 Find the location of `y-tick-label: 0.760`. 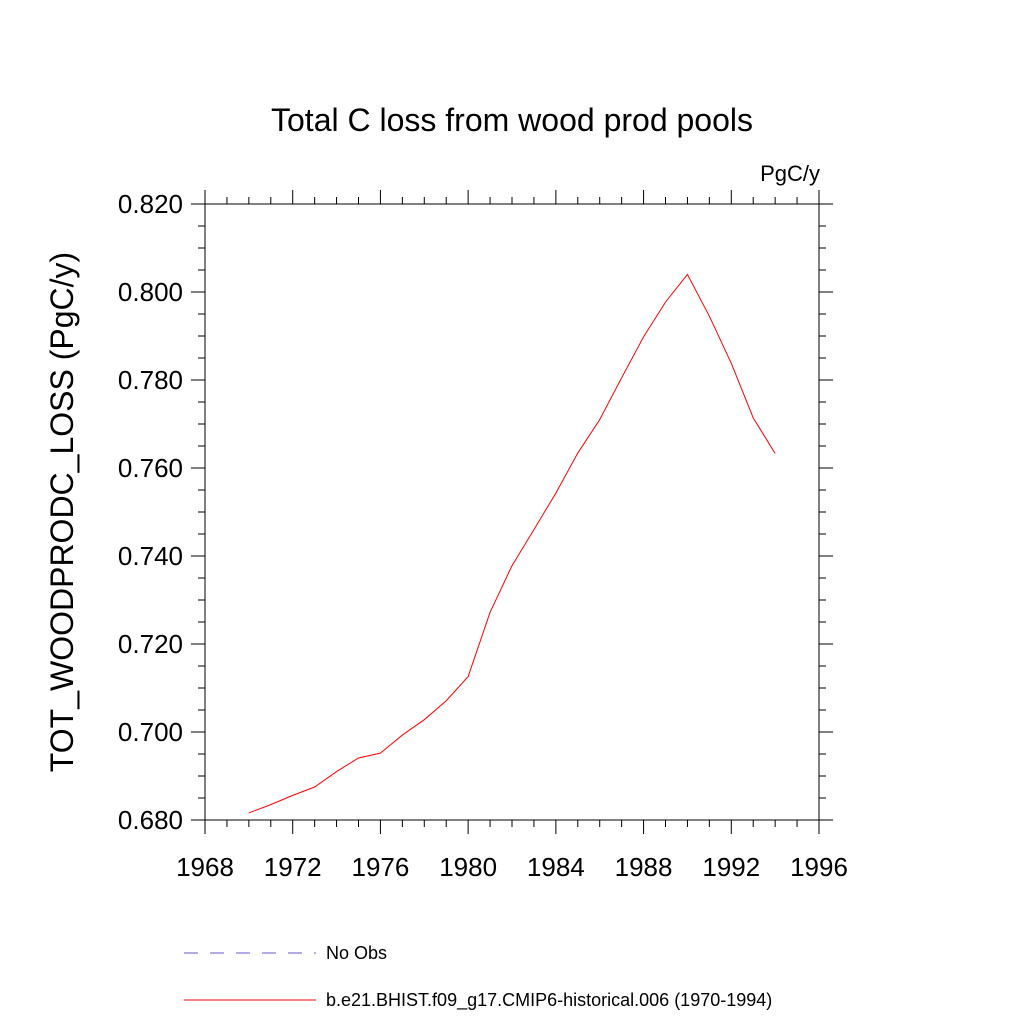

y-tick-label: 0.760 is located at coordinates (150, 468).